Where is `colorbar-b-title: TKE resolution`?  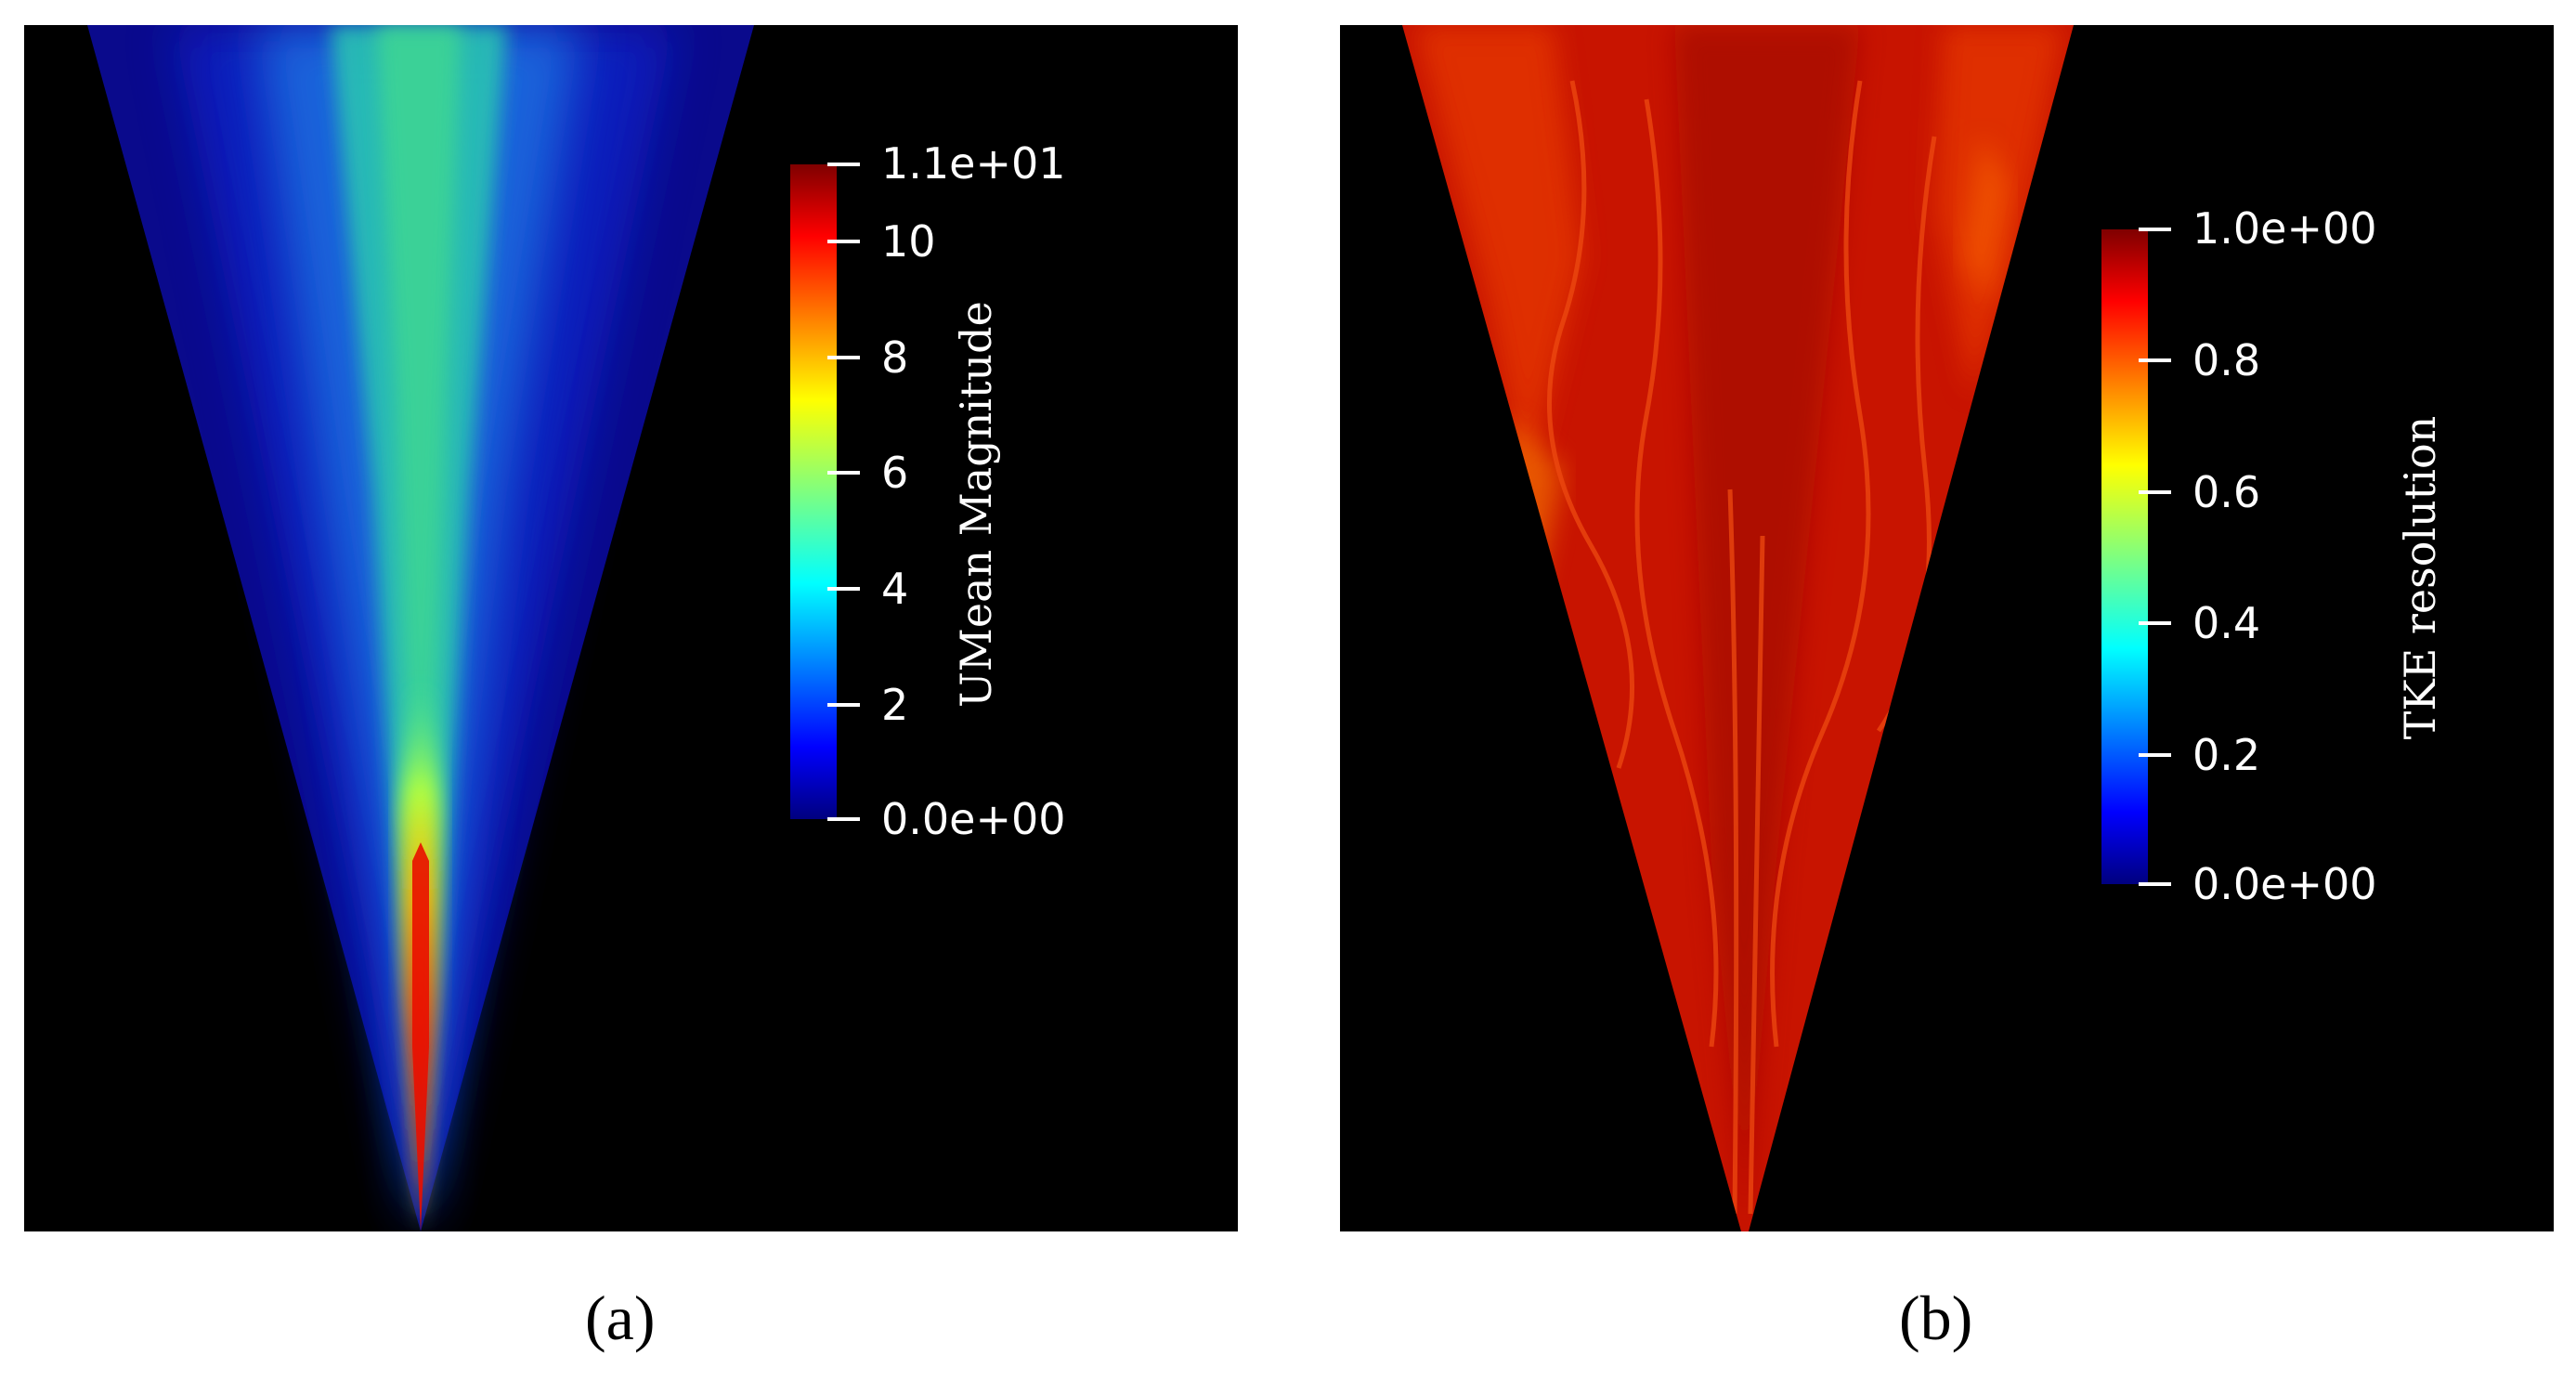
colorbar-b-title: TKE resolution is located at coordinates (2420, 578).